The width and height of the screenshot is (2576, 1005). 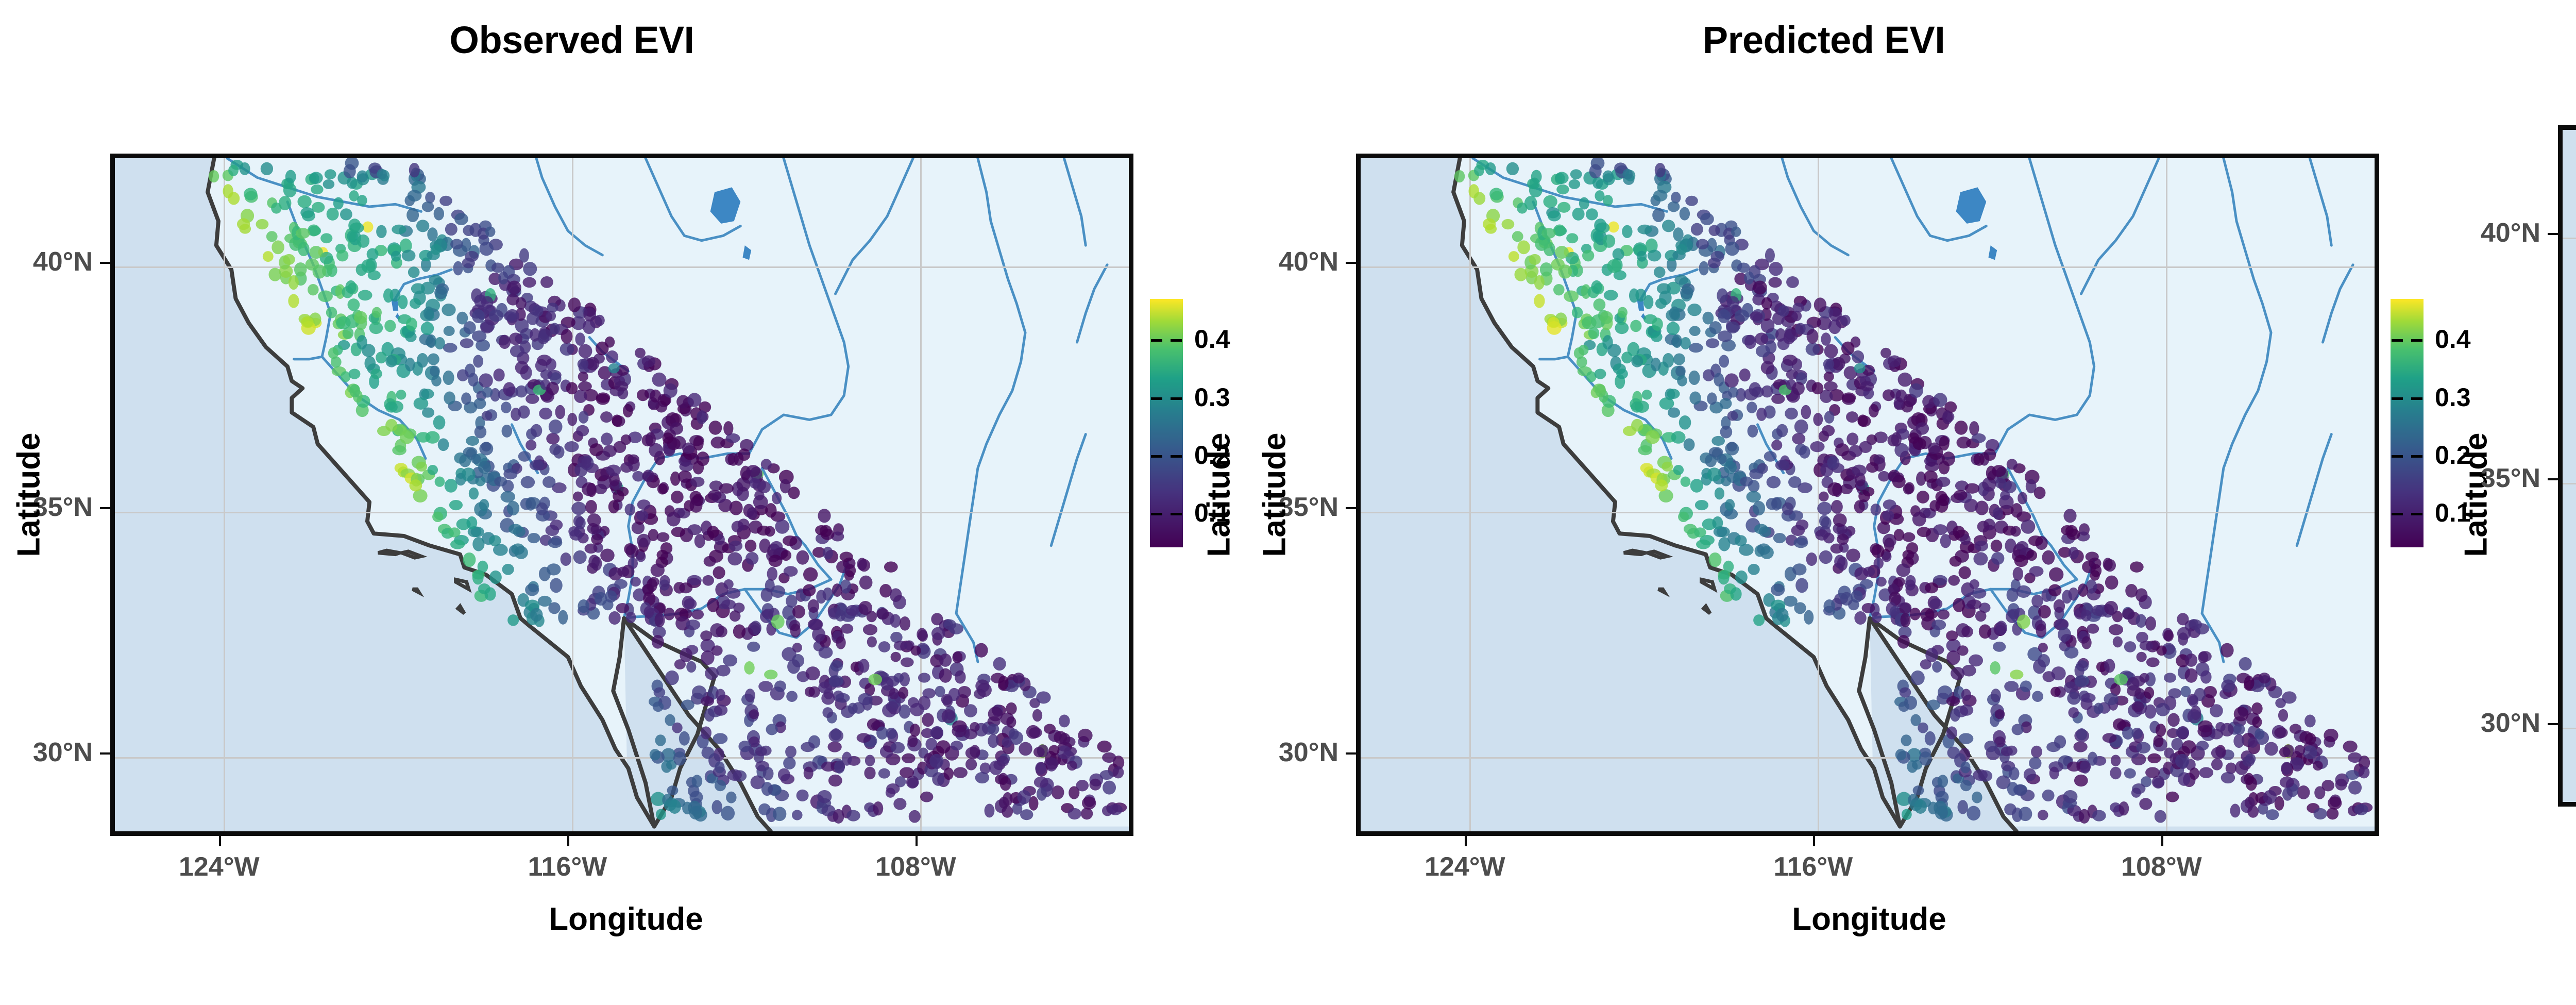 I want to click on y-axis-tick-label: 40°N, so click(x=1308, y=261).